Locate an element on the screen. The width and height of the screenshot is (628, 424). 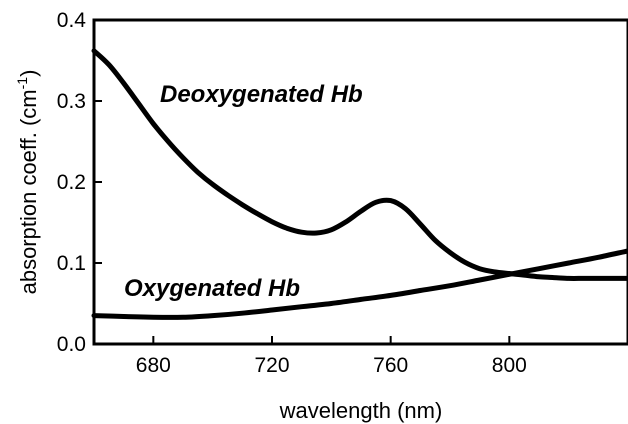
y-axis-title: absorption coeff. (cm-1) is located at coordinates (27, 182).